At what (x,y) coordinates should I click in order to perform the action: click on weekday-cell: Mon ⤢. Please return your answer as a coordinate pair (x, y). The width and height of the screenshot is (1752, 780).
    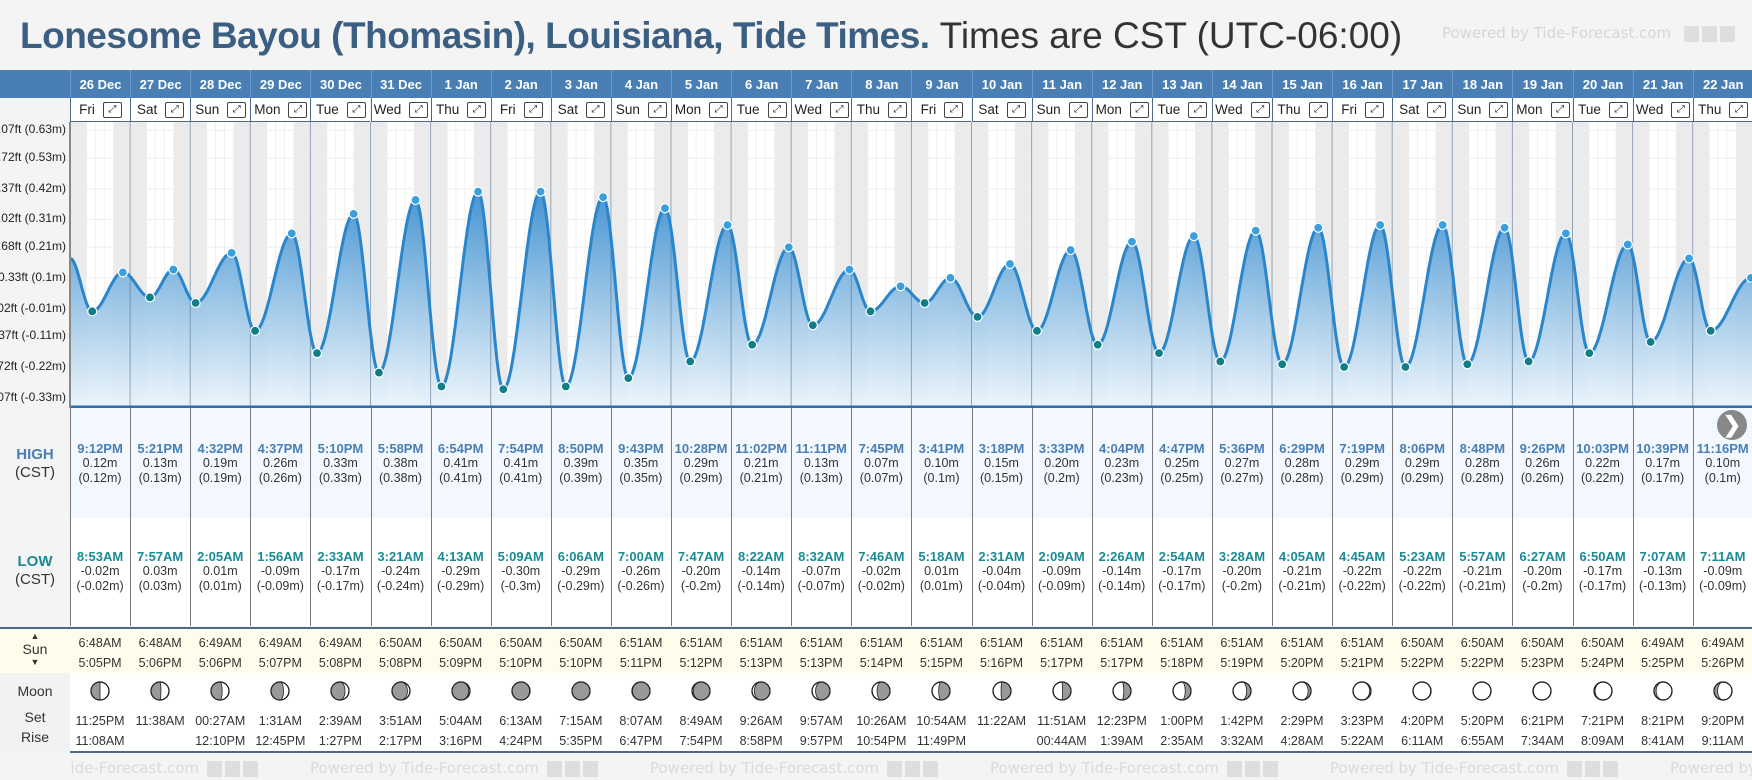
    Looking at the image, I should click on (701, 110).